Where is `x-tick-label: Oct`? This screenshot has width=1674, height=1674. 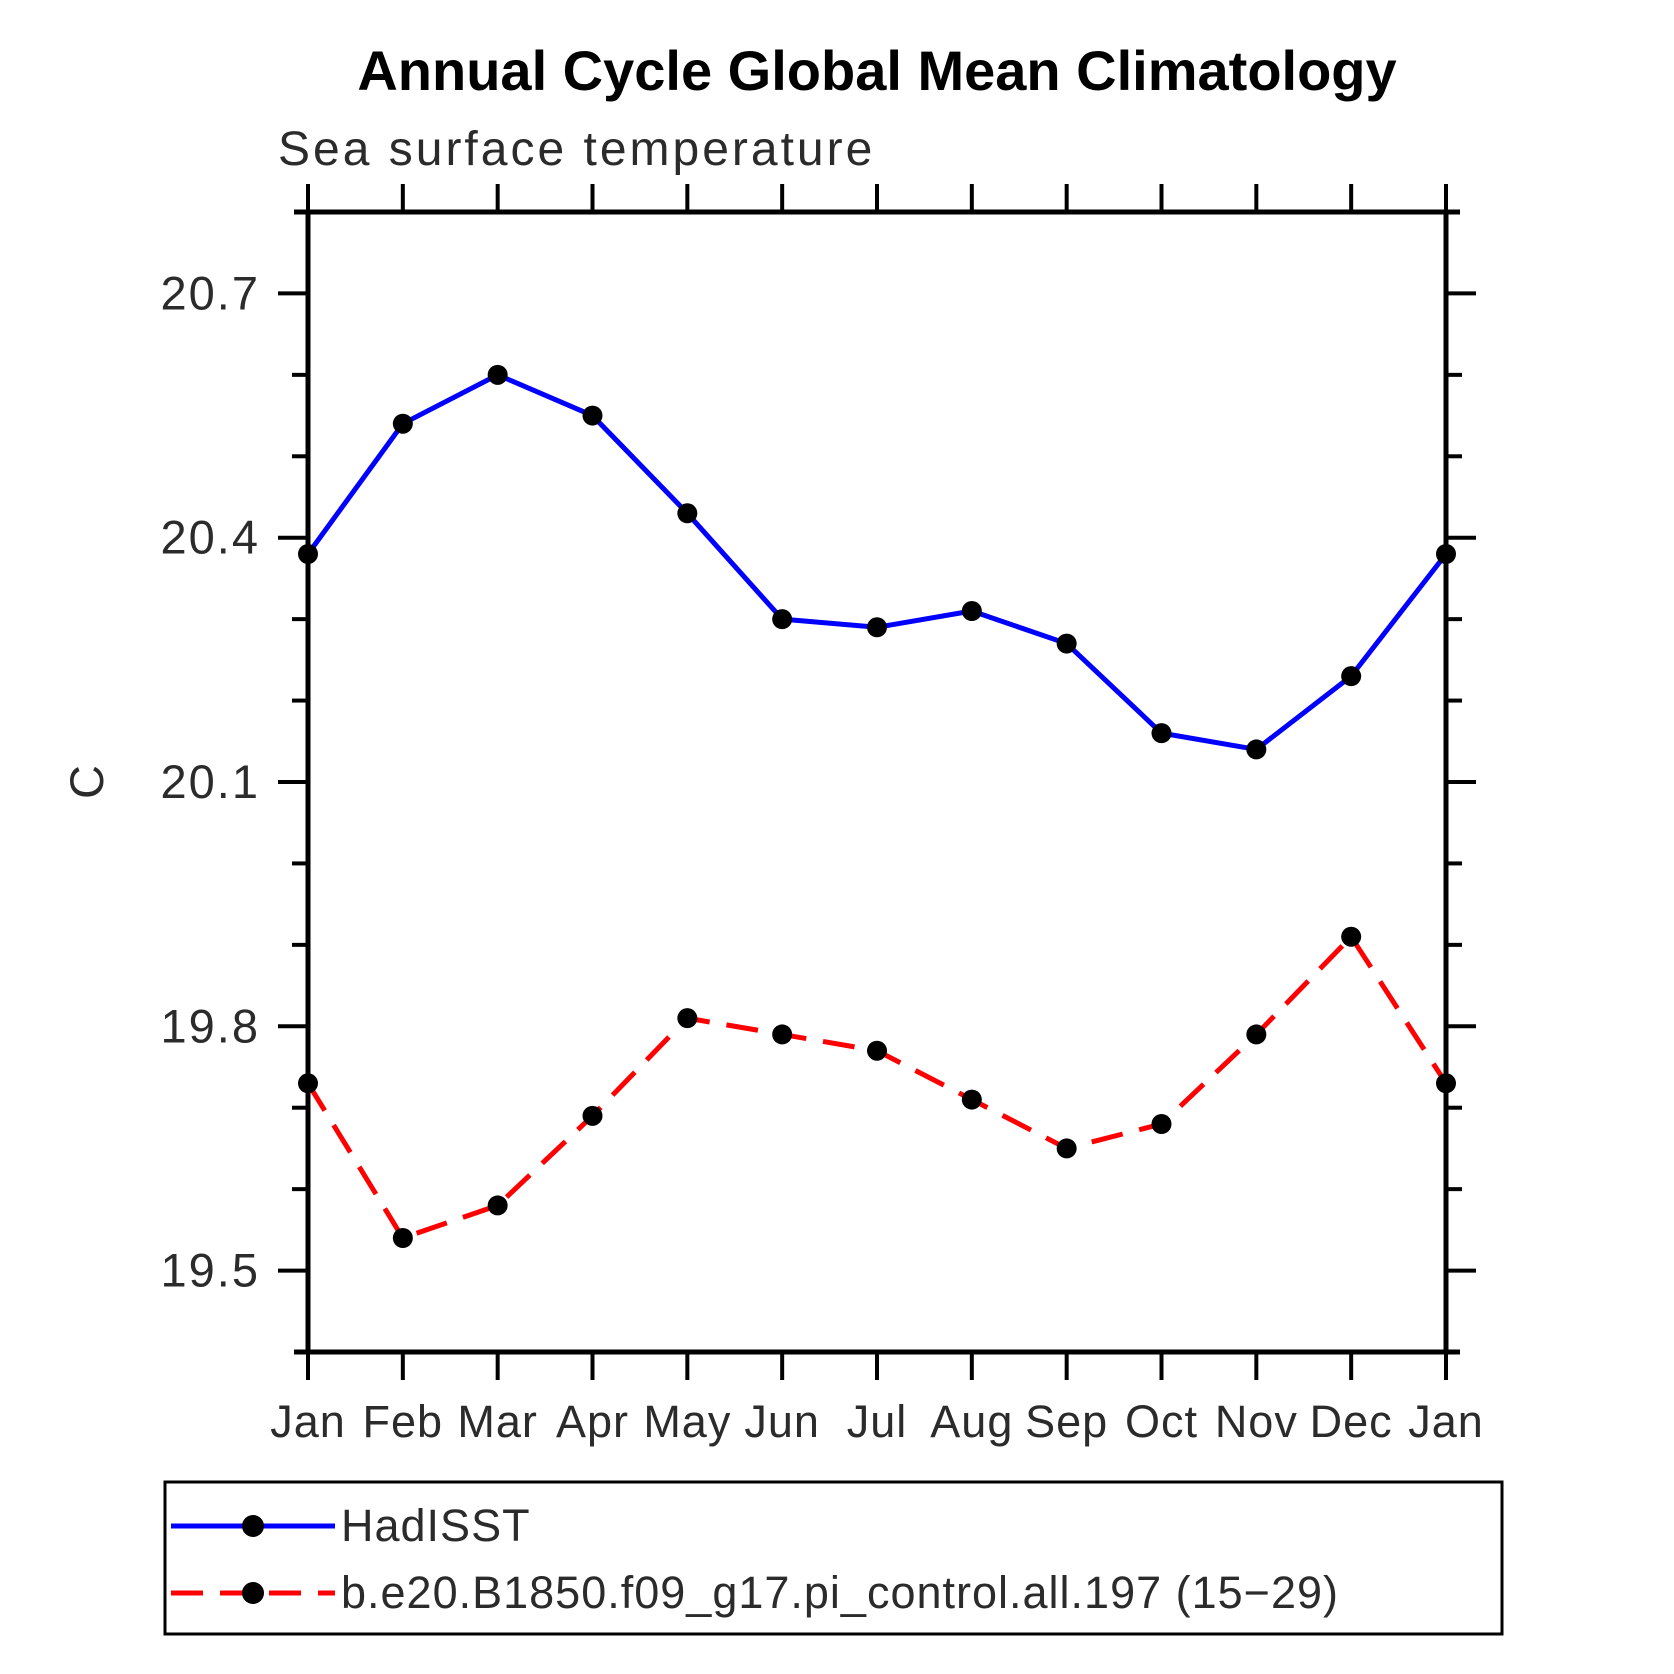 x-tick-label: Oct is located at coordinates (1161, 1421).